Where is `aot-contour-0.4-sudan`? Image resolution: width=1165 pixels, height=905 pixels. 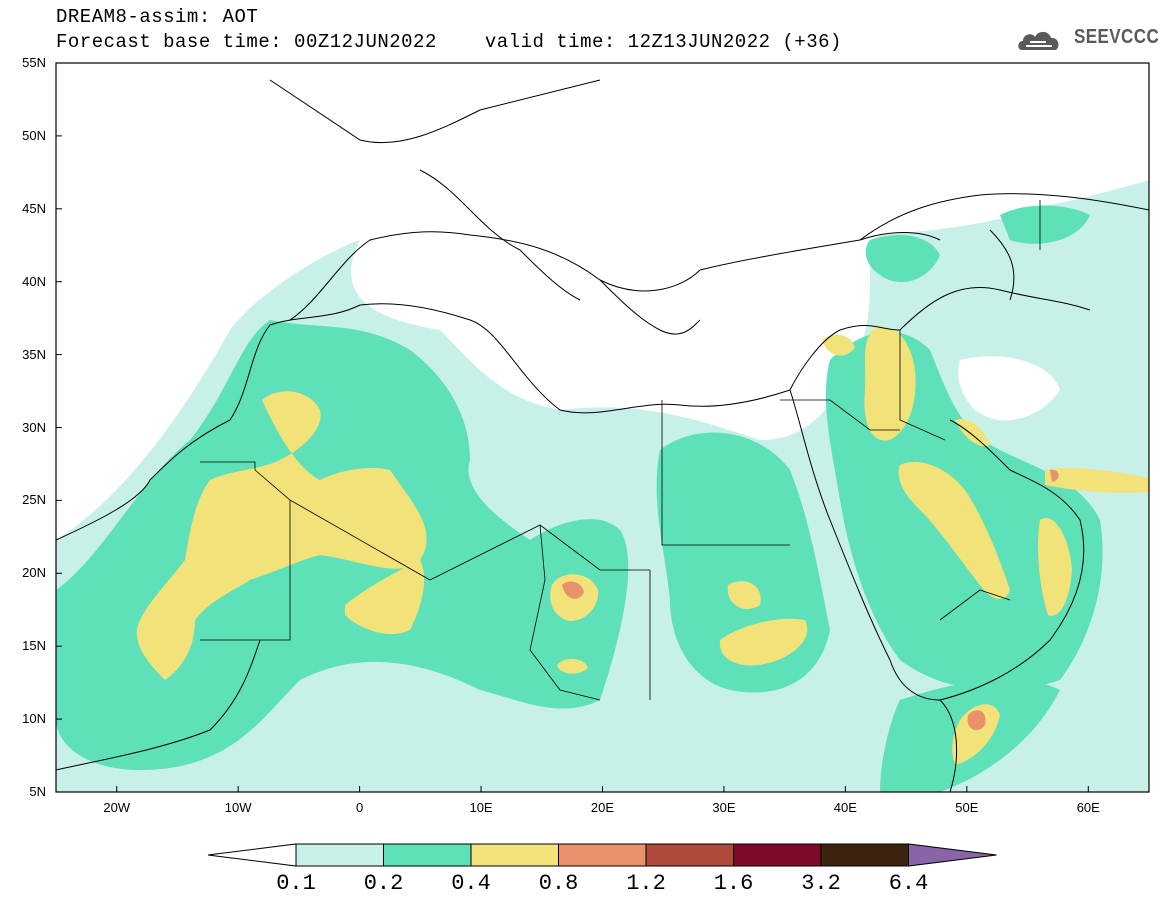
aot-contour-0.4-sudan is located at coordinates (763, 623).